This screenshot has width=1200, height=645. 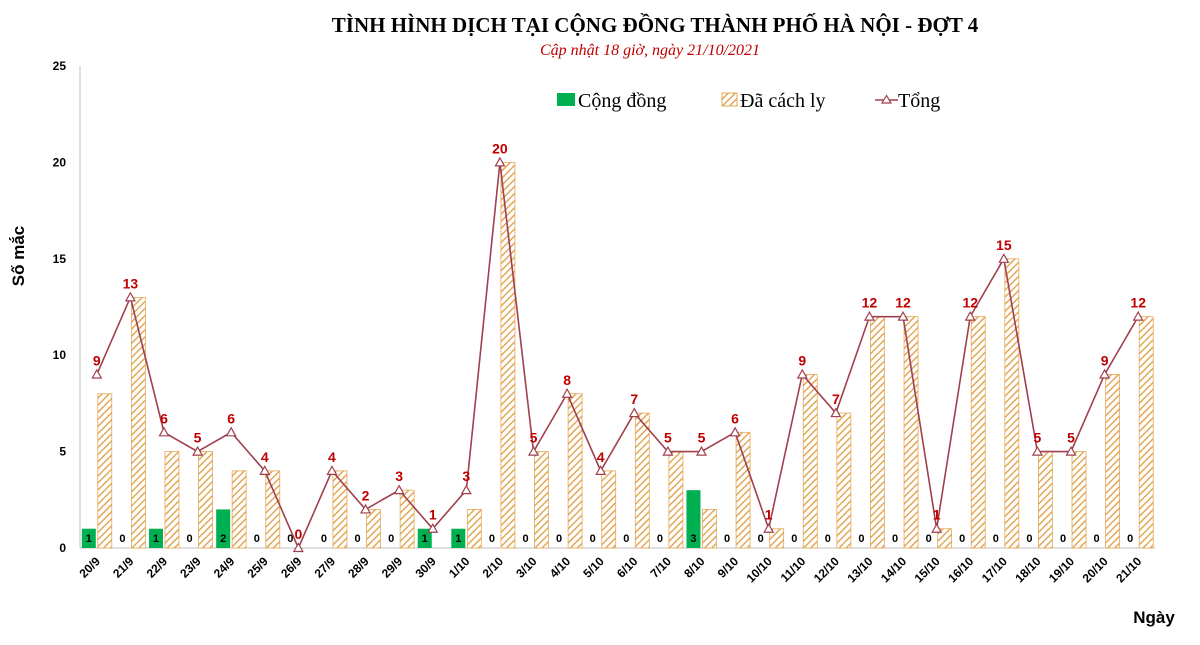 I want to click on community-value-label: 3, so click(x=693, y=539).